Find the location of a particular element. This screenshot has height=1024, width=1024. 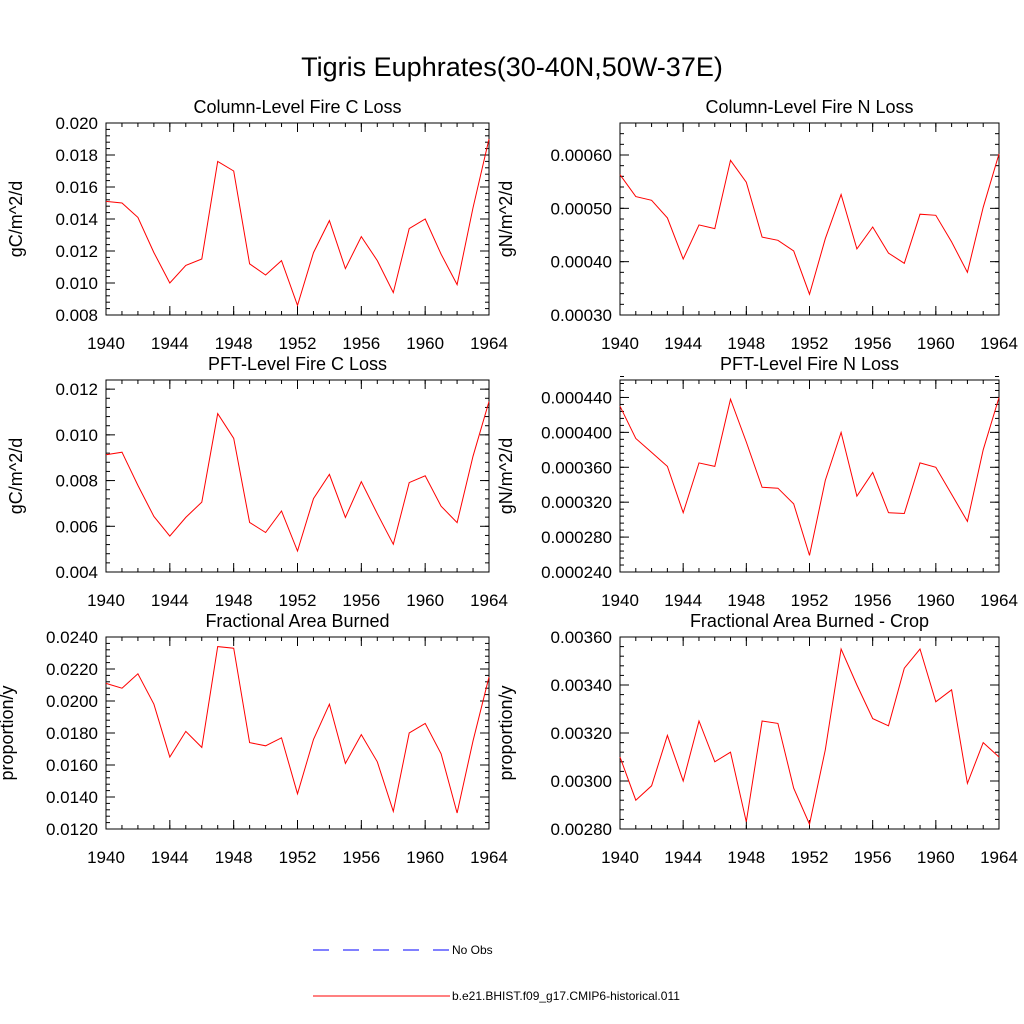

legend-label-no-obs: No Obs is located at coordinates (472, 950).